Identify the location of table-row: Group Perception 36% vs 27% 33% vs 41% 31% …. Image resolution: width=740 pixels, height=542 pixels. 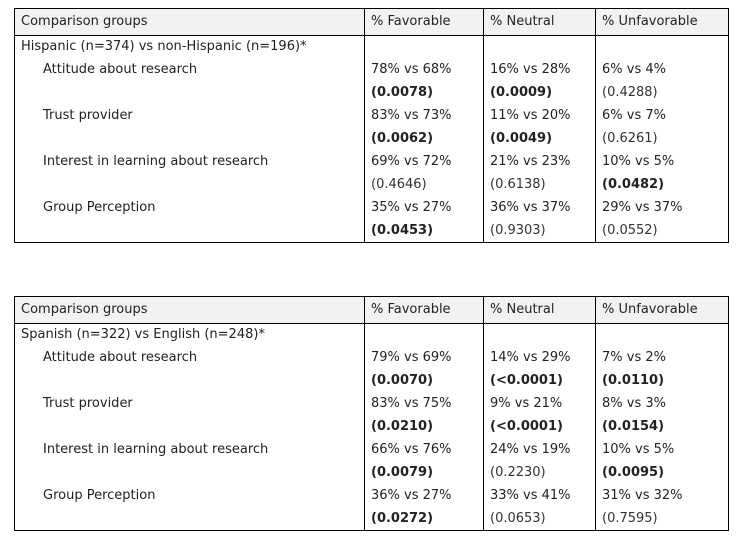
(371, 495).